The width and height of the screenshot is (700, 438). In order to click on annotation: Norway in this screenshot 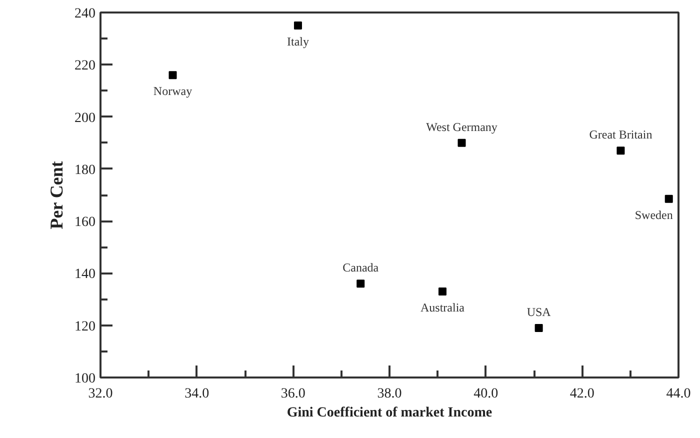, I will do `click(172, 91)`.